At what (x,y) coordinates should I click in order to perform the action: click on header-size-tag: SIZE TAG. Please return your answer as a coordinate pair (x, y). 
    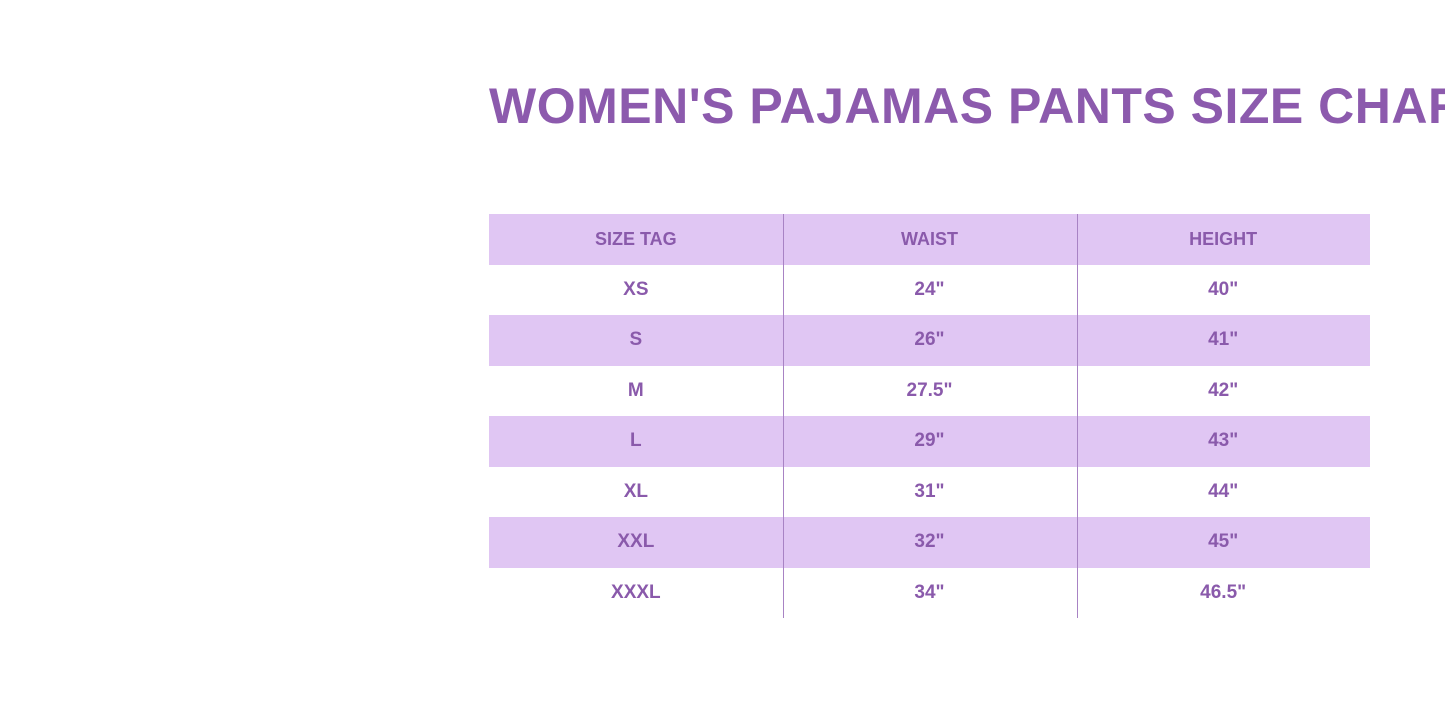
    Looking at the image, I should click on (636, 238).